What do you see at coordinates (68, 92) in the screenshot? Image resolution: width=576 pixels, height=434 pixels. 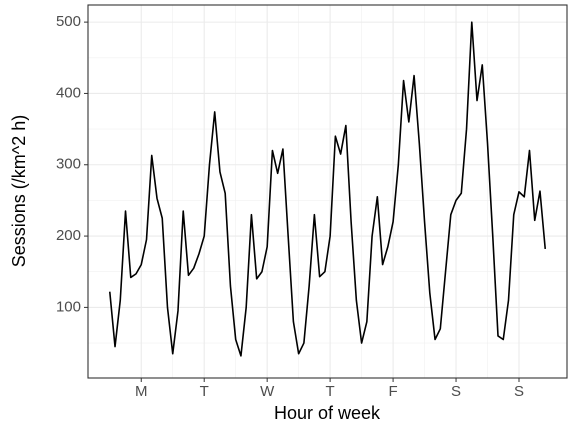 I see `y-tick-label: 400` at bounding box center [68, 92].